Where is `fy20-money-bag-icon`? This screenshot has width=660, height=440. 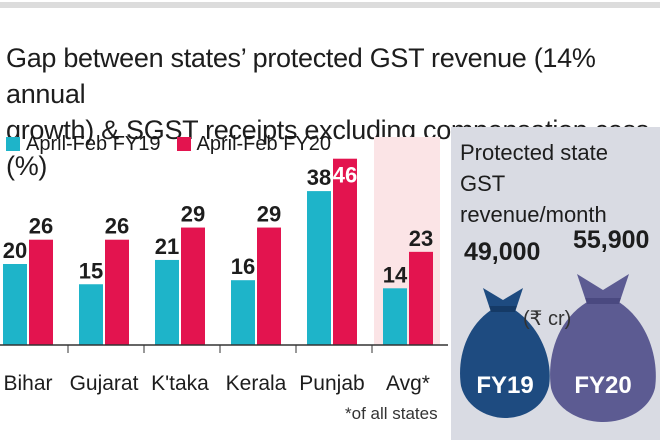 fy20-money-bag-icon is located at coordinates (603, 348).